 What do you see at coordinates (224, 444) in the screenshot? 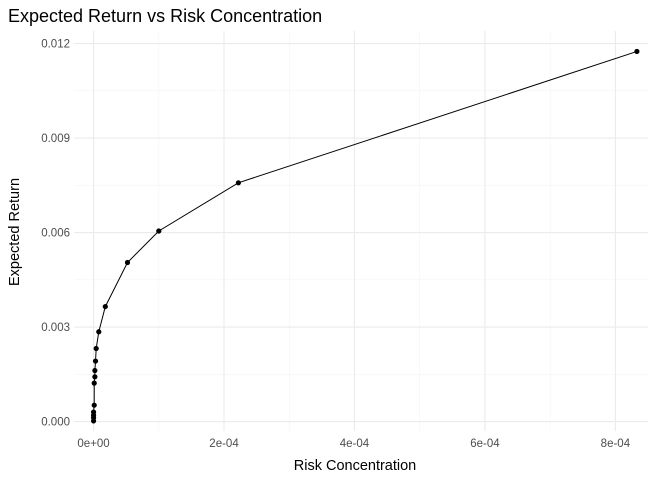
I see `x-tick-label: 2e-04` at bounding box center [224, 444].